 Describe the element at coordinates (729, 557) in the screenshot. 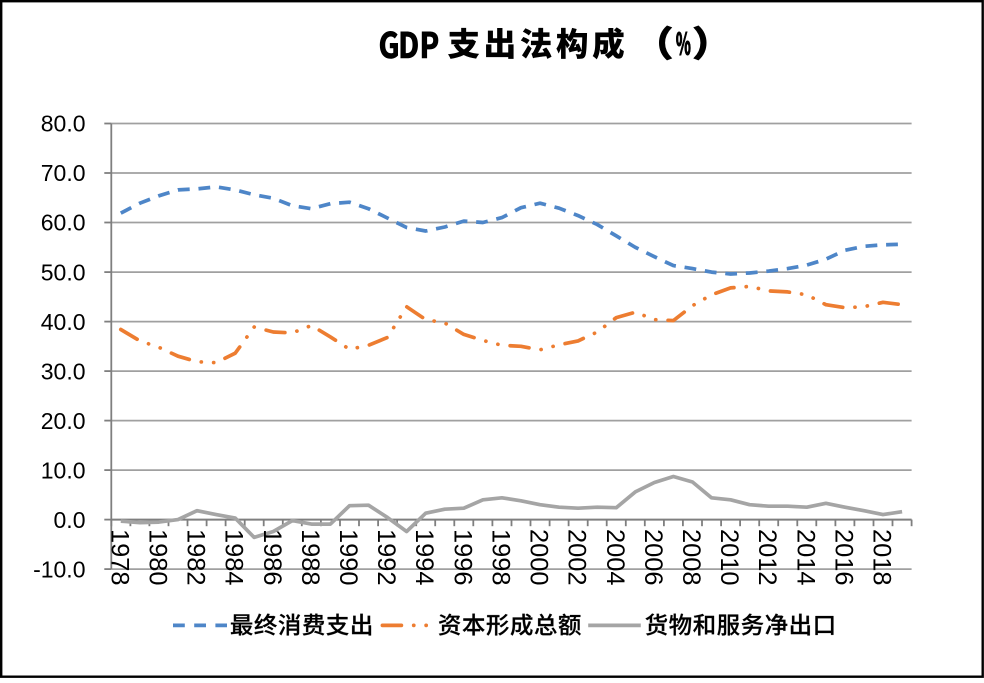

I see `svg-text: 2010` at that location.